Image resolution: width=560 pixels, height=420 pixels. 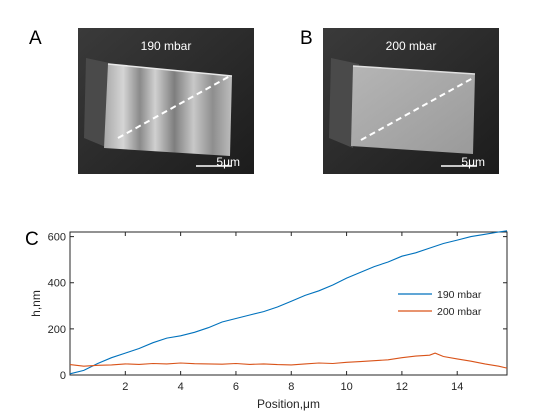 What do you see at coordinates (63, 376) in the screenshot?
I see `y-tick-label: 0` at bounding box center [63, 376].